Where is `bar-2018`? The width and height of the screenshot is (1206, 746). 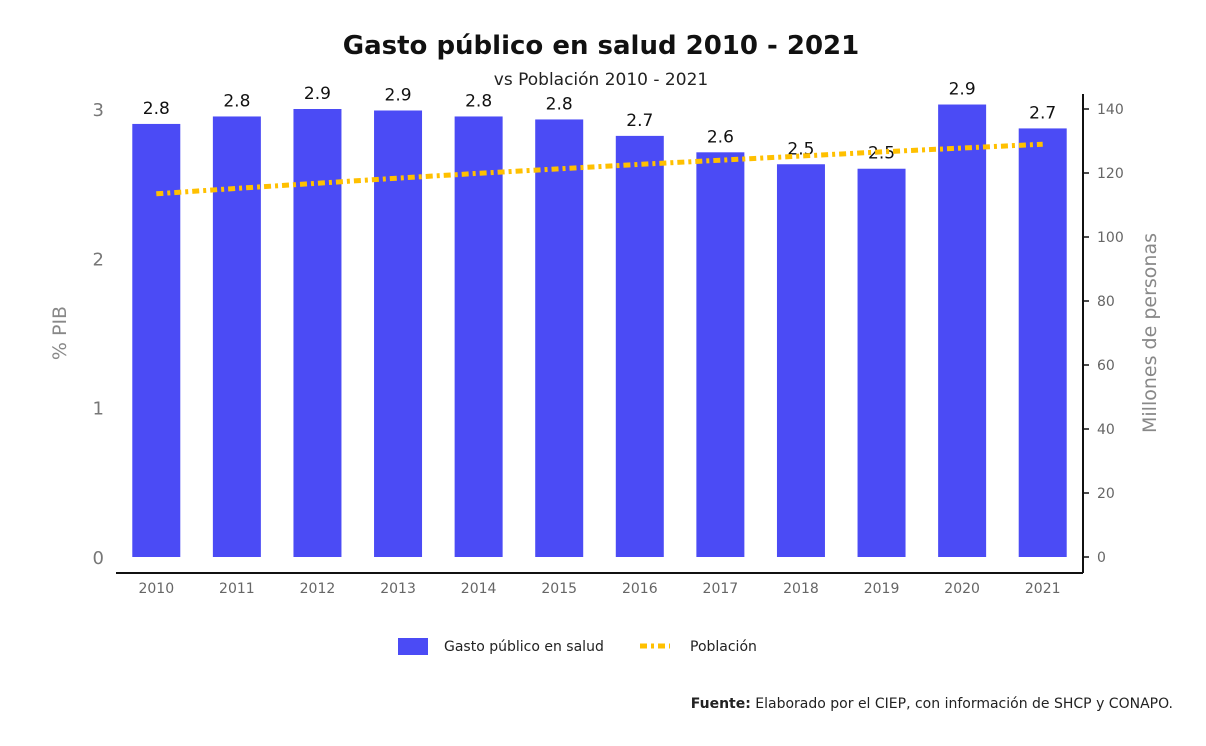 bar-2018 is located at coordinates (801, 360).